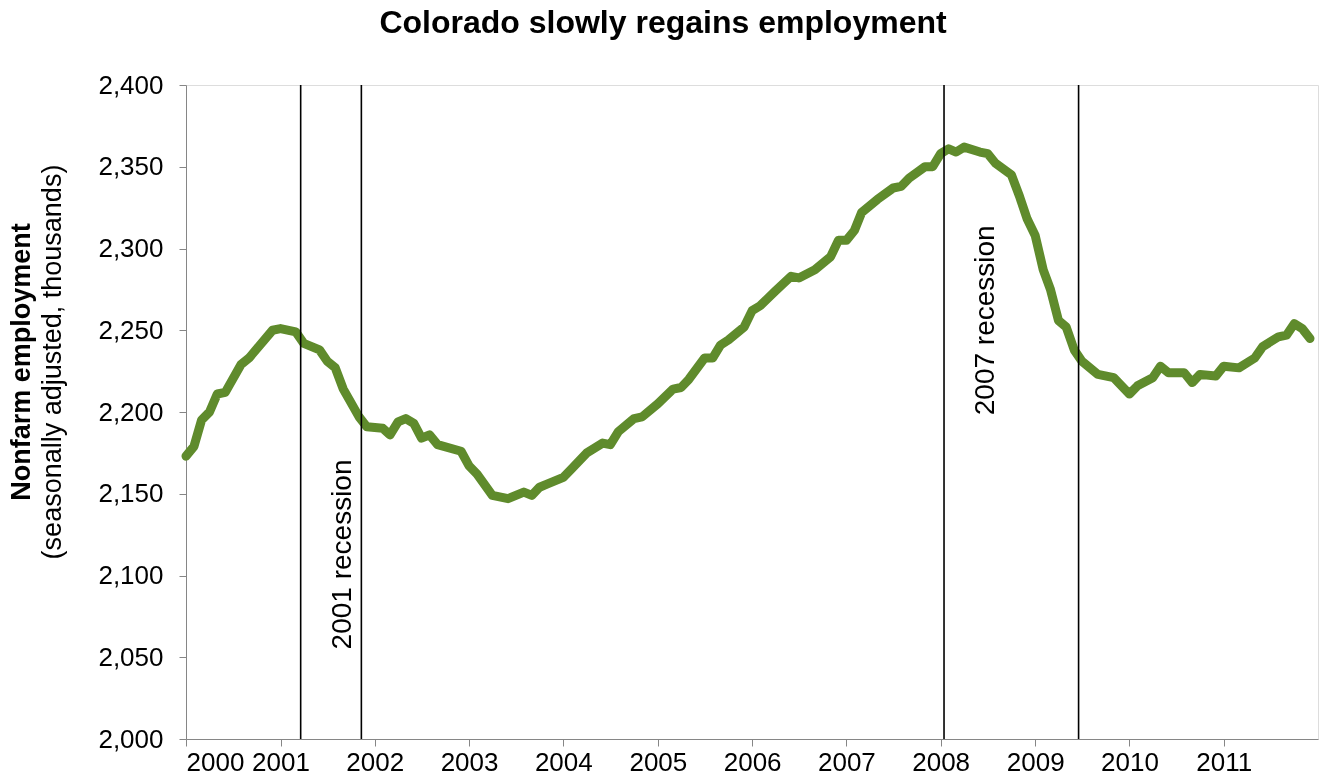  I want to click on x-tick-label: 2000, so click(215, 761).